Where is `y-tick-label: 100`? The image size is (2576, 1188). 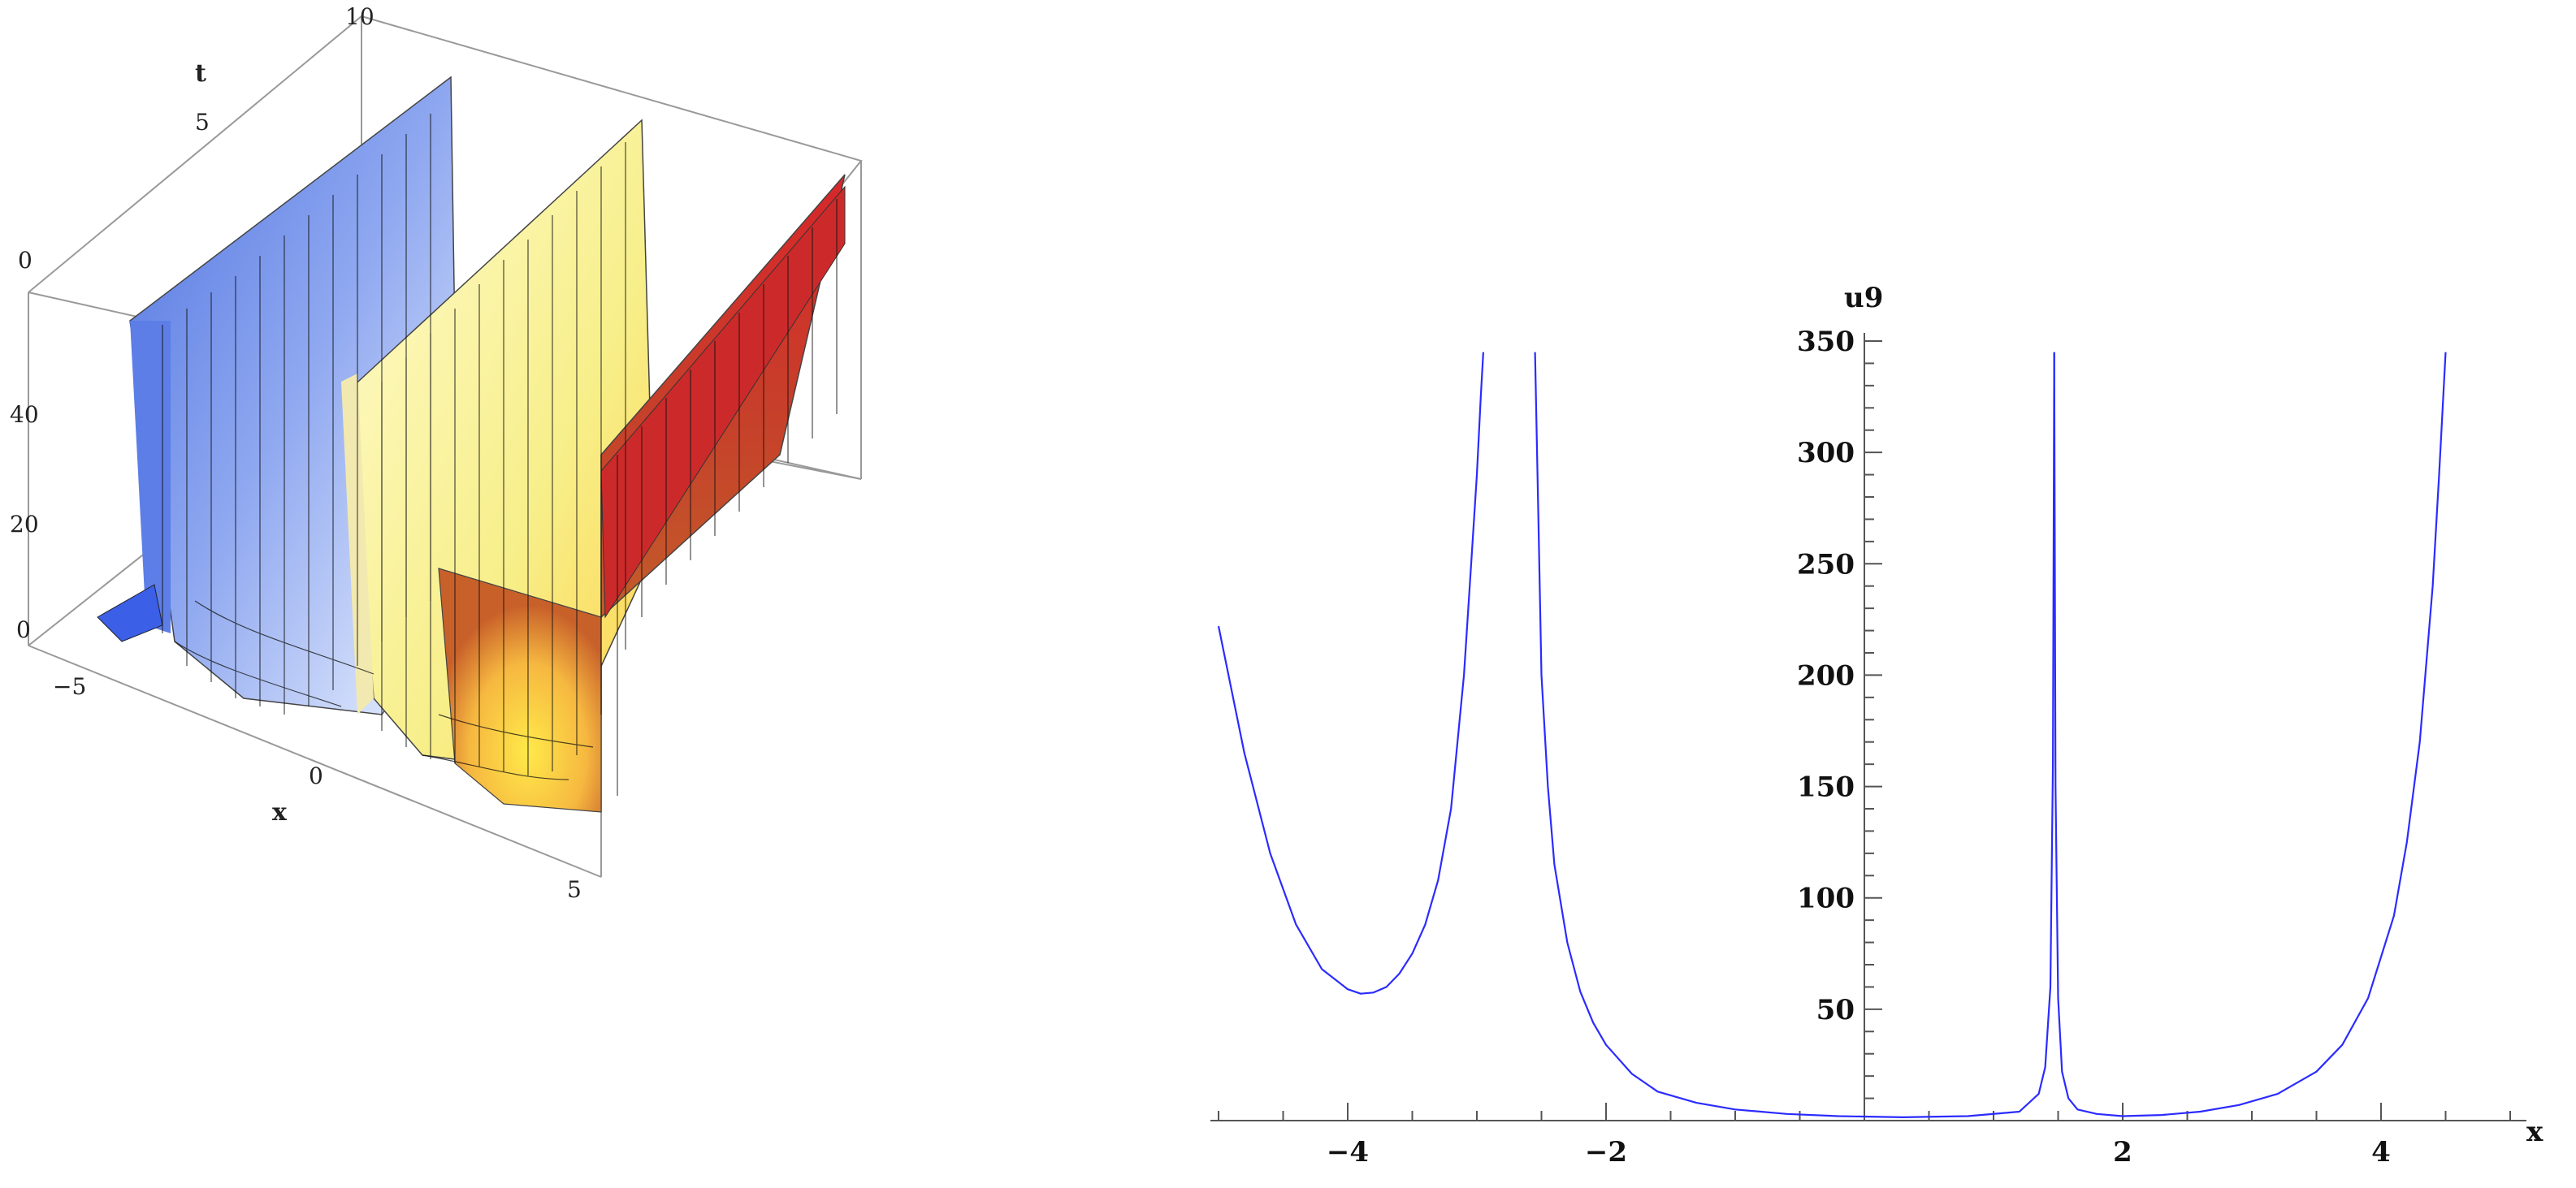
y-tick-label: 100 is located at coordinates (1826, 899).